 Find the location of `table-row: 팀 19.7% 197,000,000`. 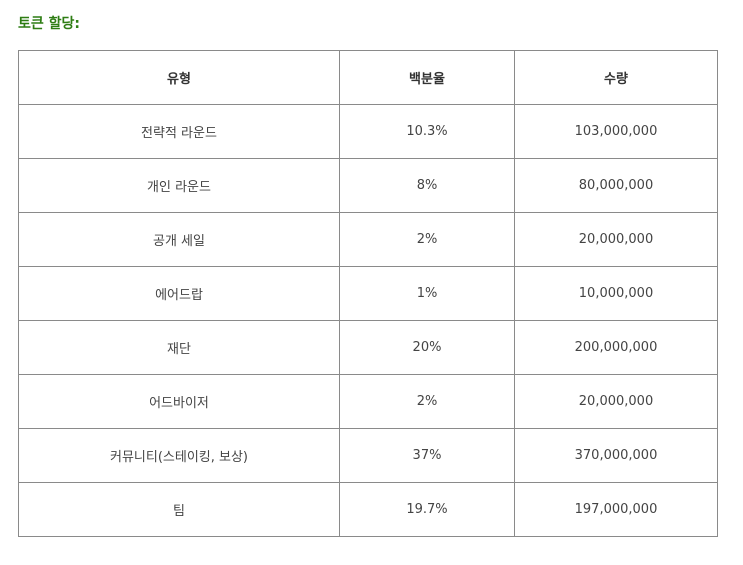

table-row: 팀 19.7% 197,000,000 is located at coordinates (368, 509).